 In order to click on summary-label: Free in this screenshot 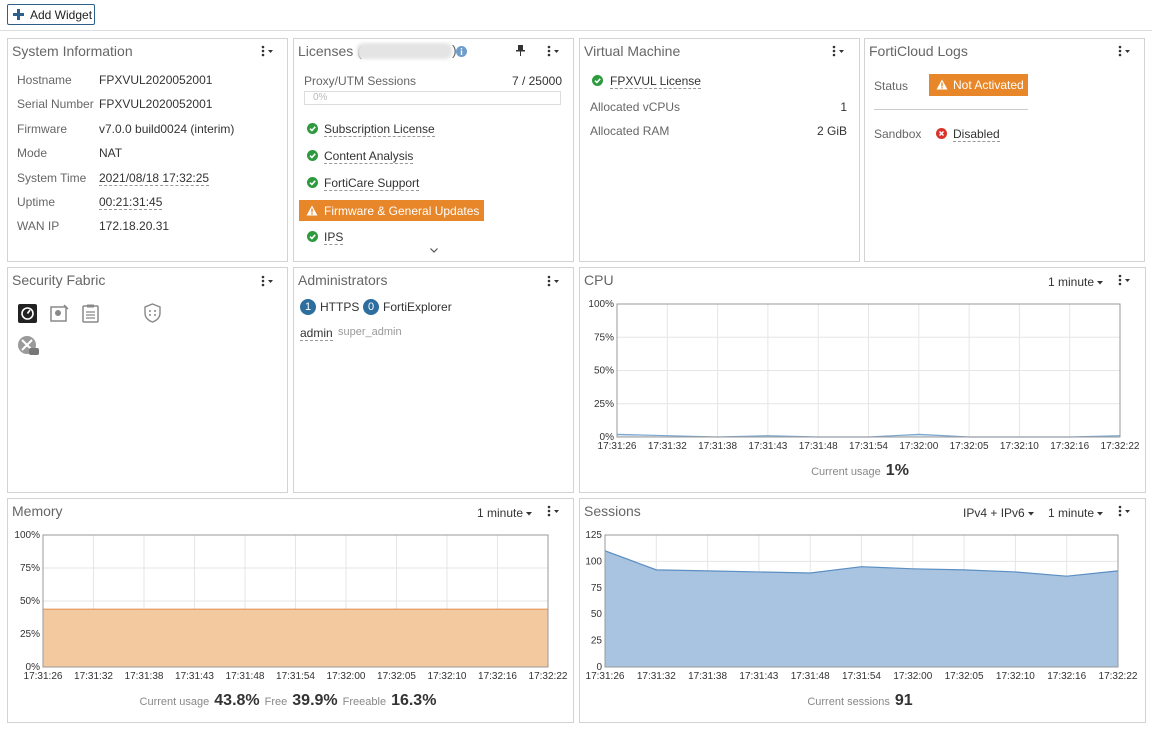, I will do `click(276, 702)`.